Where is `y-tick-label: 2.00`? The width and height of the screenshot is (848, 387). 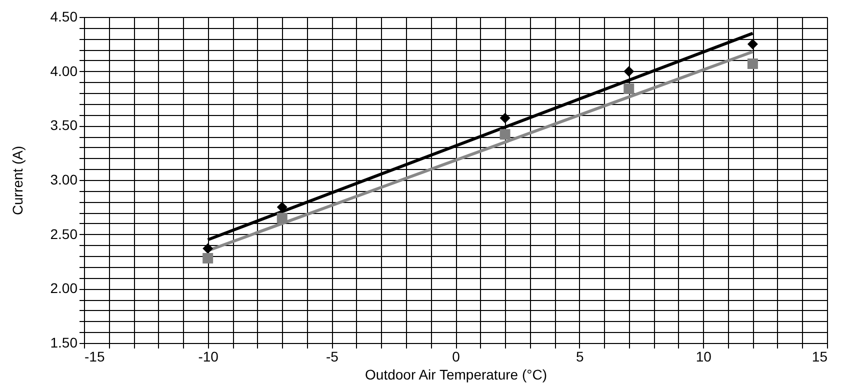
y-tick-label: 2.00 is located at coordinates (64, 288).